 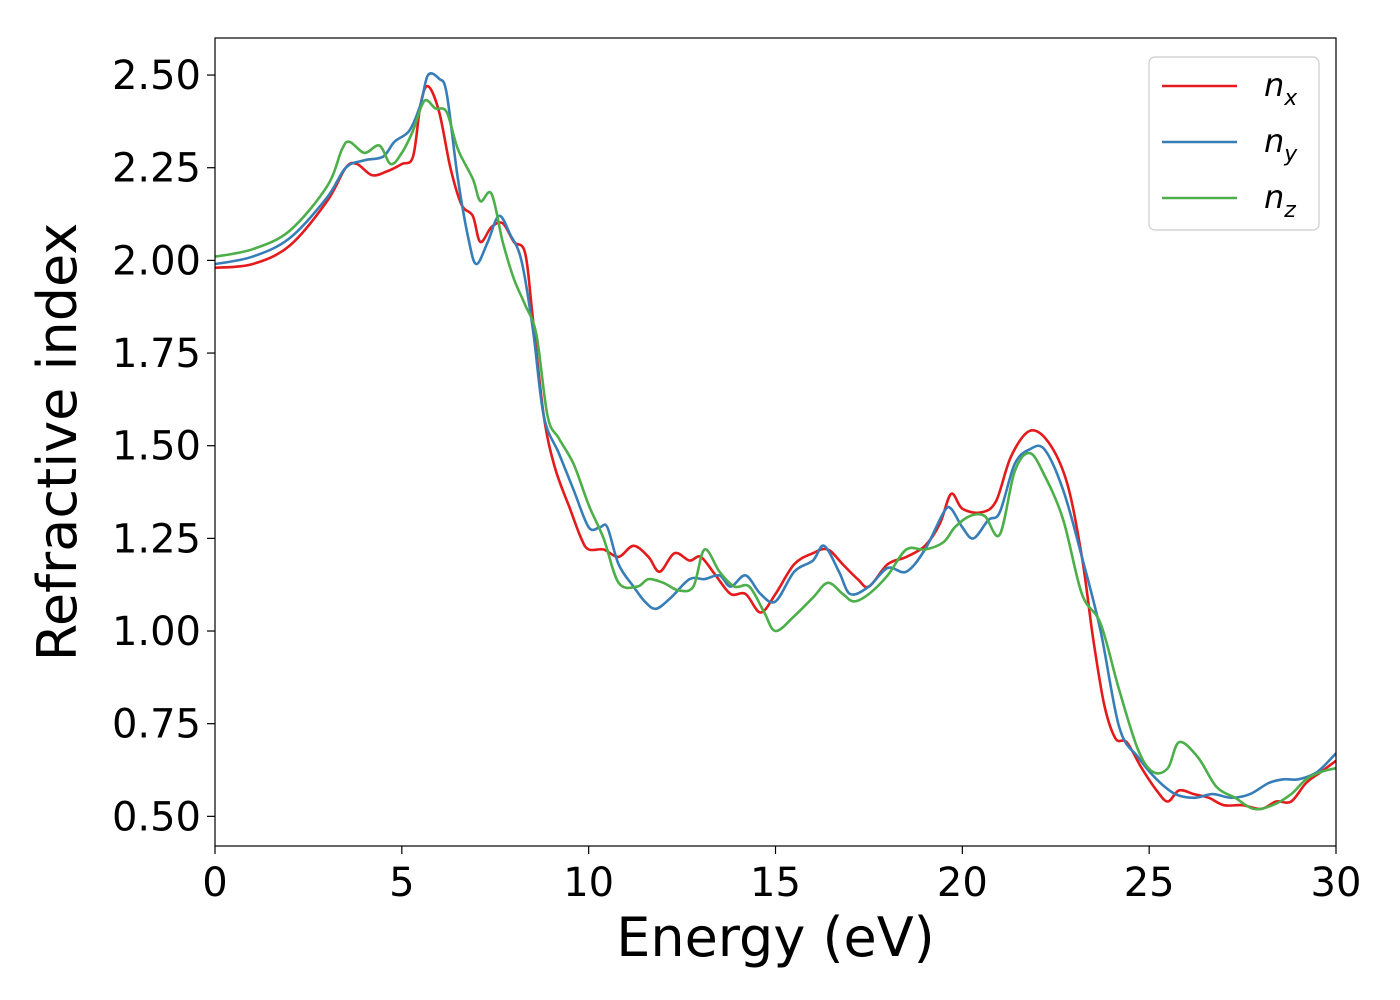 What do you see at coordinates (1149, 883) in the screenshot?
I see `x-tick-label: 25` at bounding box center [1149, 883].